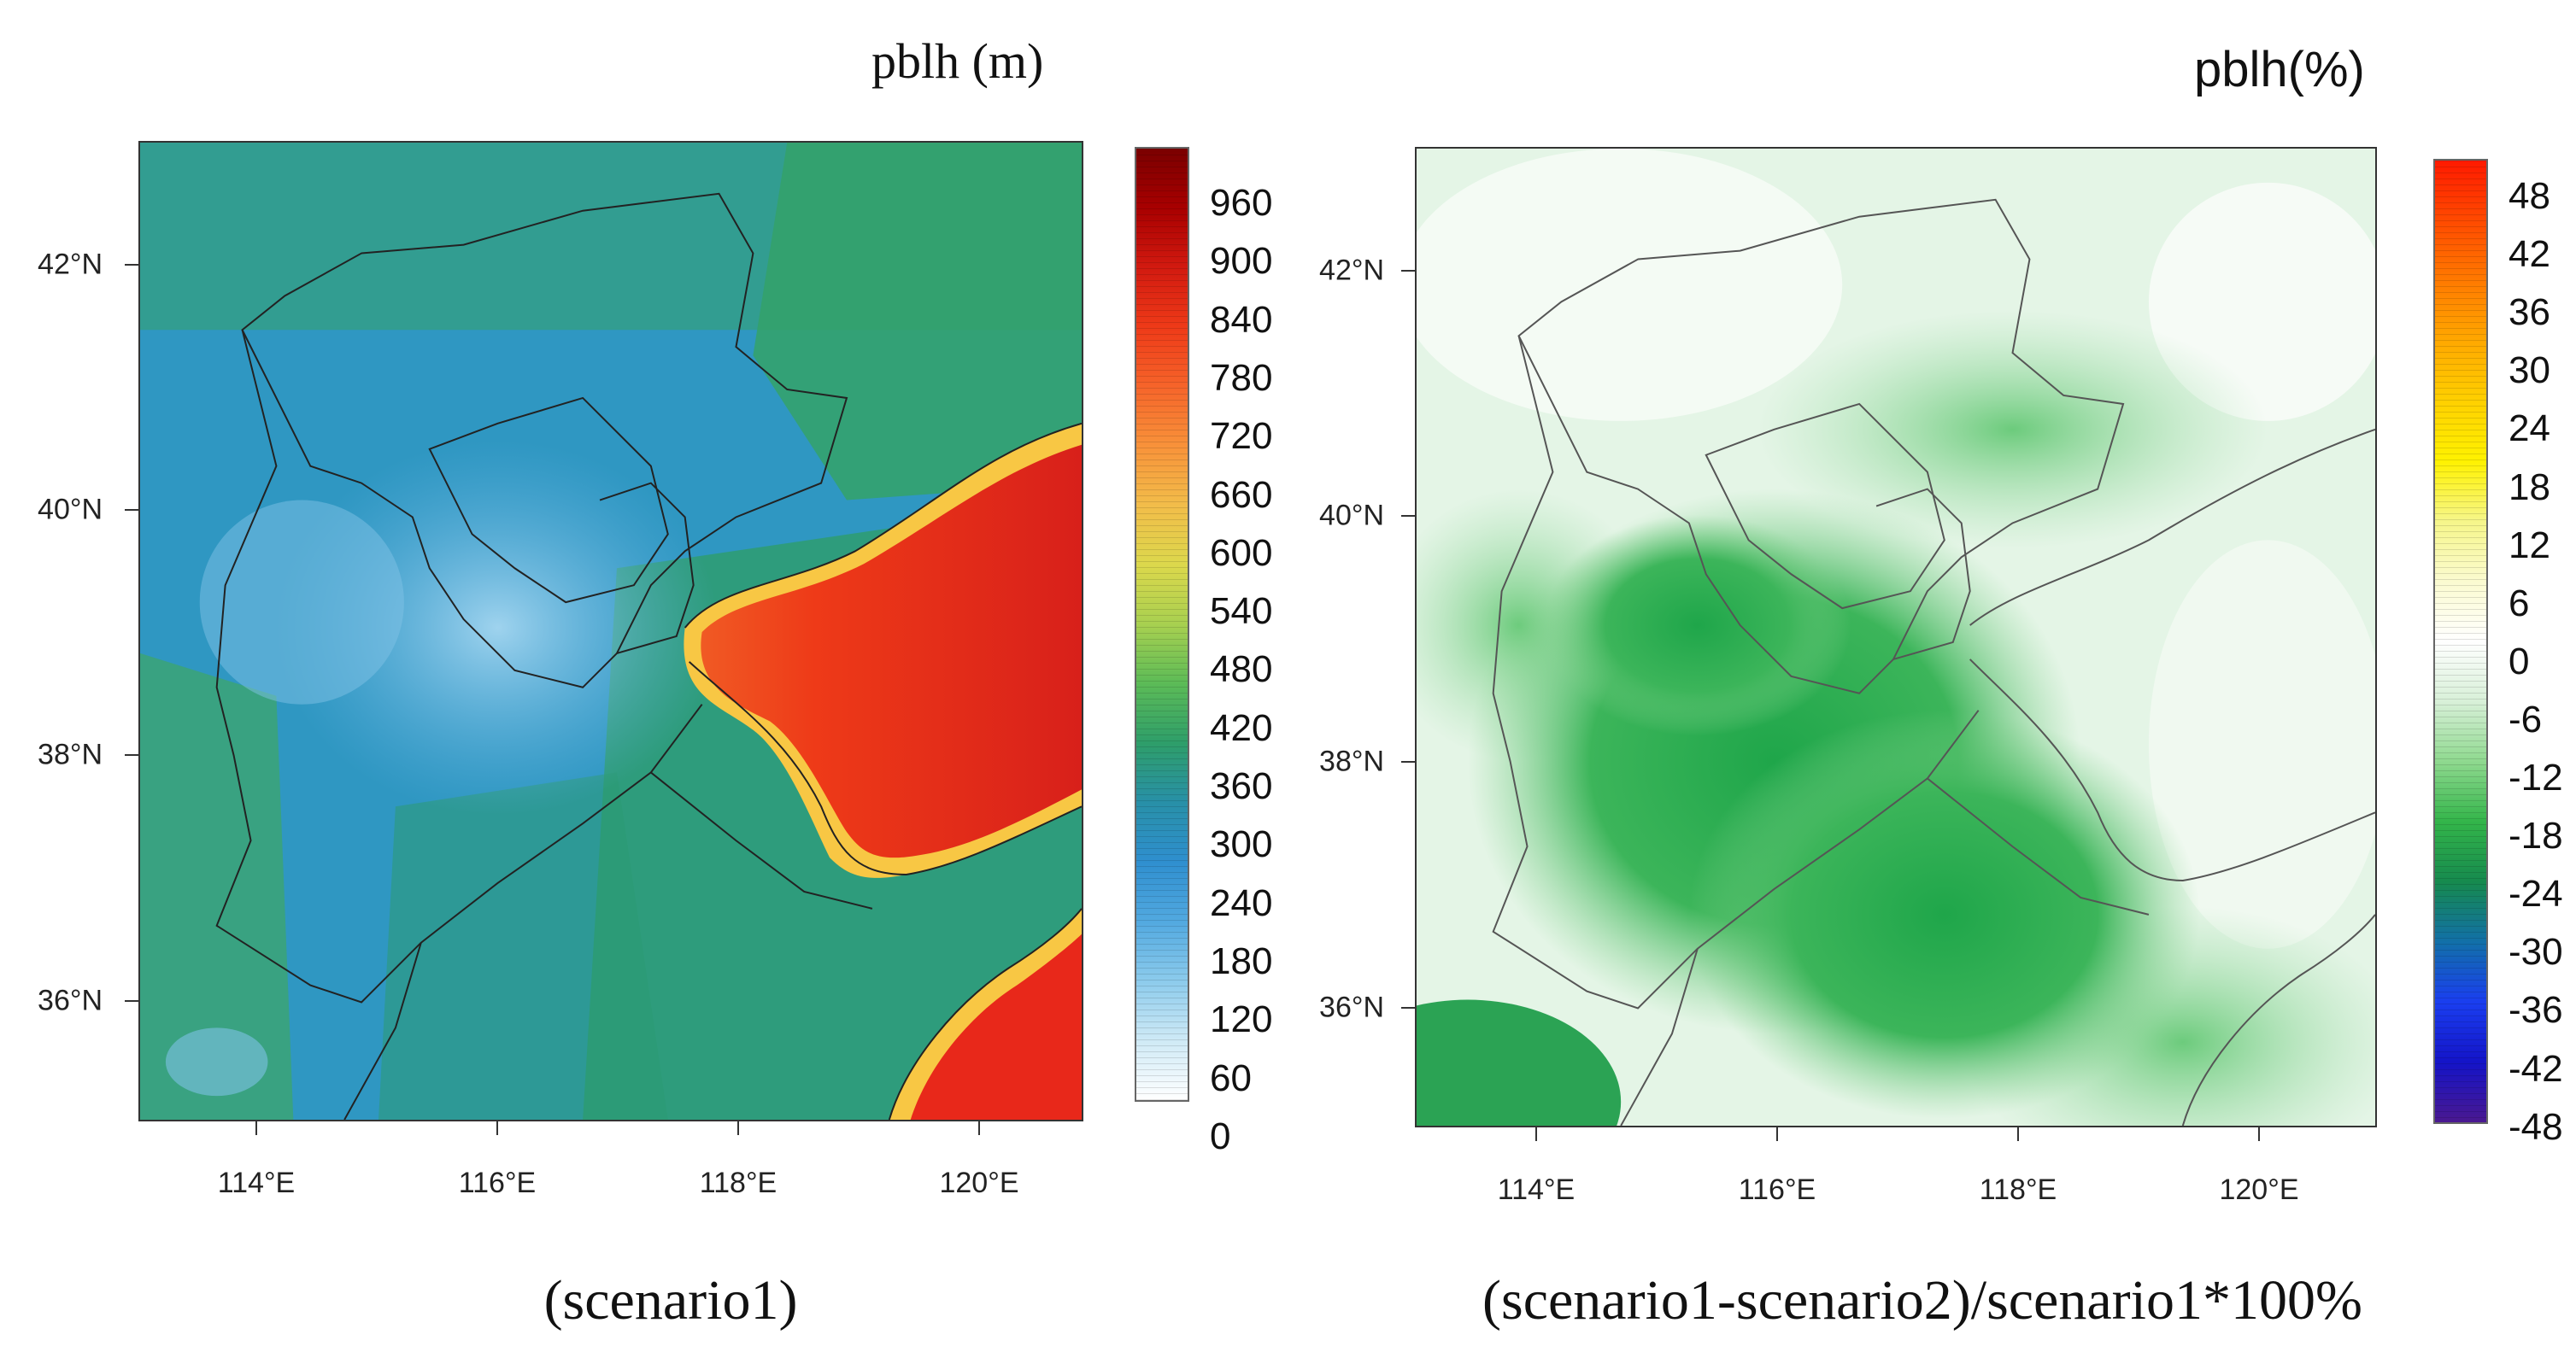 The height and width of the screenshot is (1358, 2576). What do you see at coordinates (2536, 1126) in the screenshot?
I see `colorbar-tick-label: -48` at bounding box center [2536, 1126].